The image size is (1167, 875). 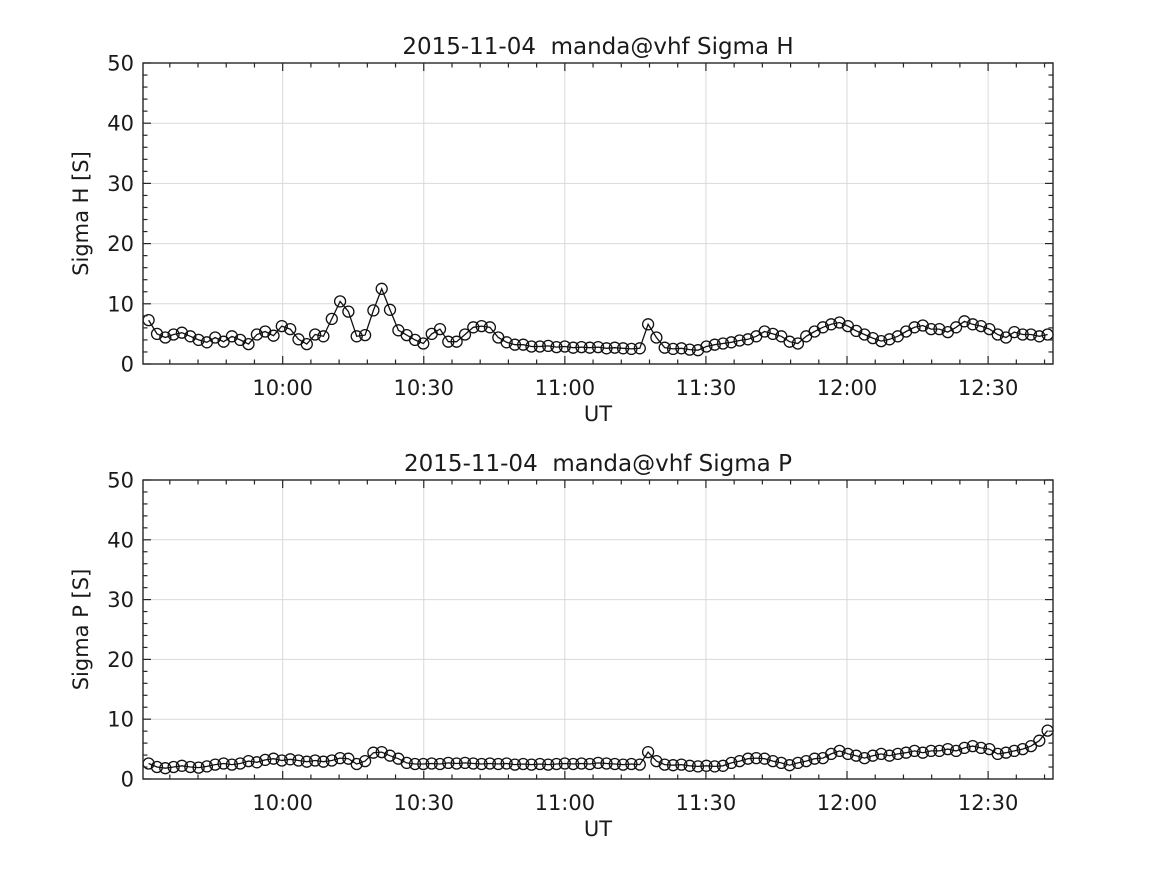 I want to click on x-tick-label: 11:00, so click(x=565, y=803).